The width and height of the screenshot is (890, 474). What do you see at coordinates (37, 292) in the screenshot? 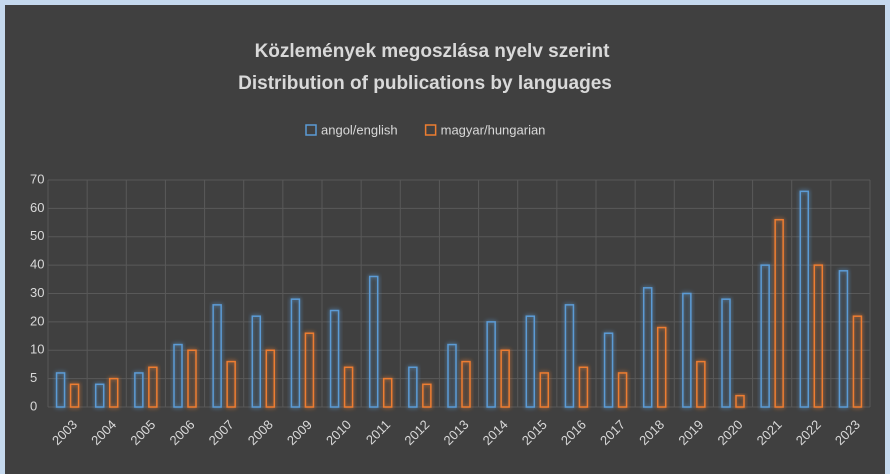
I see `y-tick-label: 30` at bounding box center [37, 292].